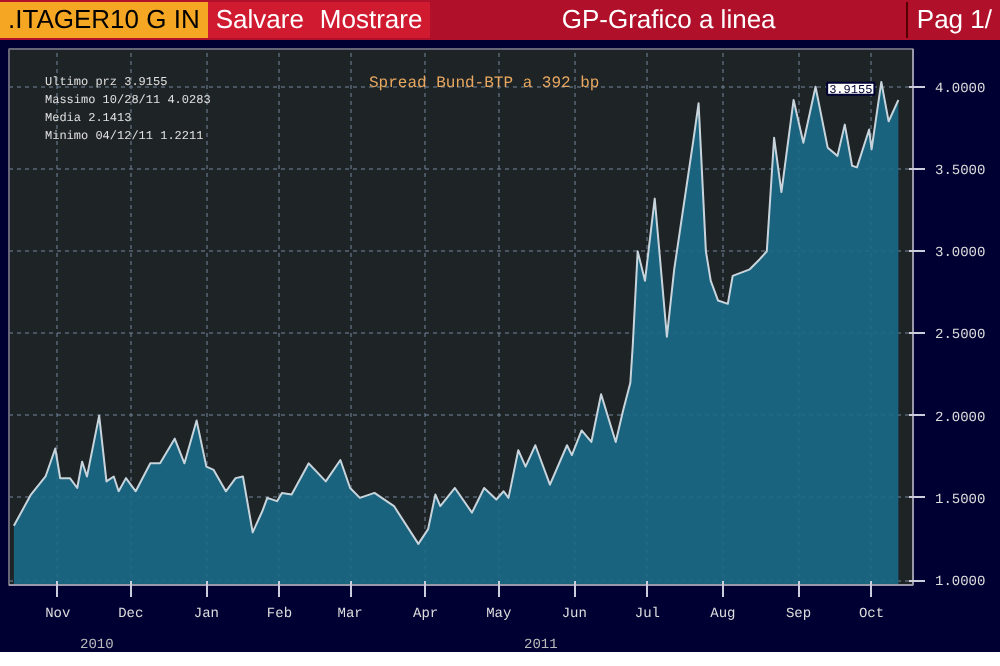 The width and height of the screenshot is (1000, 666). What do you see at coordinates (371, 20) in the screenshot?
I see `text: Mostrare` at bounding box center [371, 20].